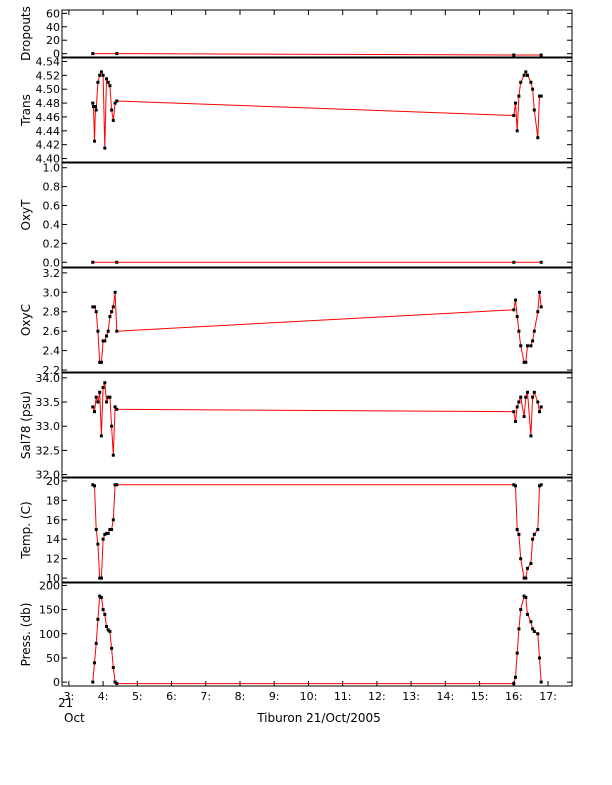  What do you see at coordinates (205, 696) in the screenshot?
I see `x-tick-label: 7:` at bounding box center [205, 696].